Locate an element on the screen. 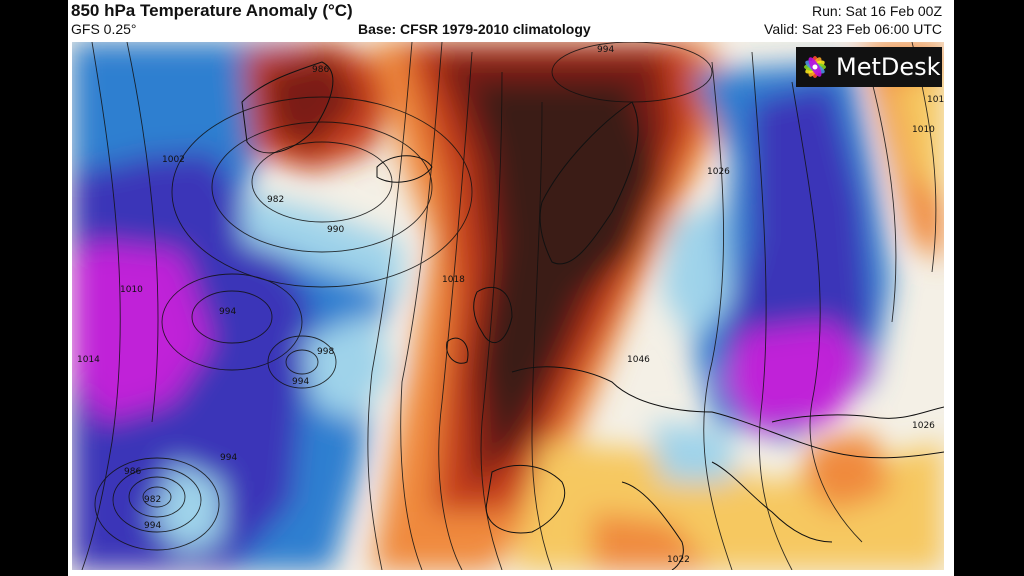 This screenshot has width=1024, height=576. chart-title: 850 hPa Temperature Anomaly (°C) is located at coordinates (212, 10).